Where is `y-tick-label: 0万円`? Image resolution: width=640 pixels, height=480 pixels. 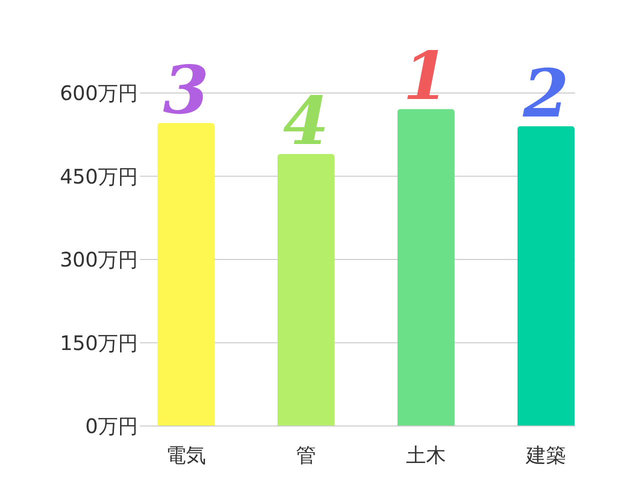 y-tick-label: 0万円 is located at coordinates (111, 426).